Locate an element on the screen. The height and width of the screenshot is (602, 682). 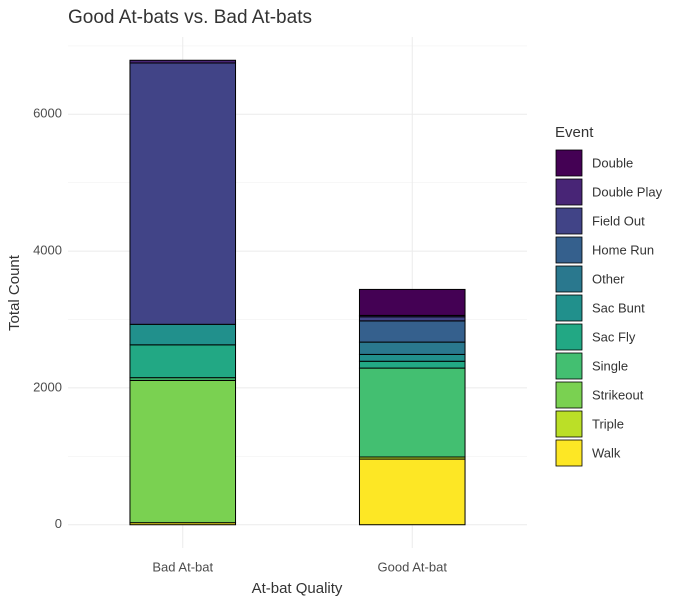
legend-label: Home Run is located at coordinates (623, 249).